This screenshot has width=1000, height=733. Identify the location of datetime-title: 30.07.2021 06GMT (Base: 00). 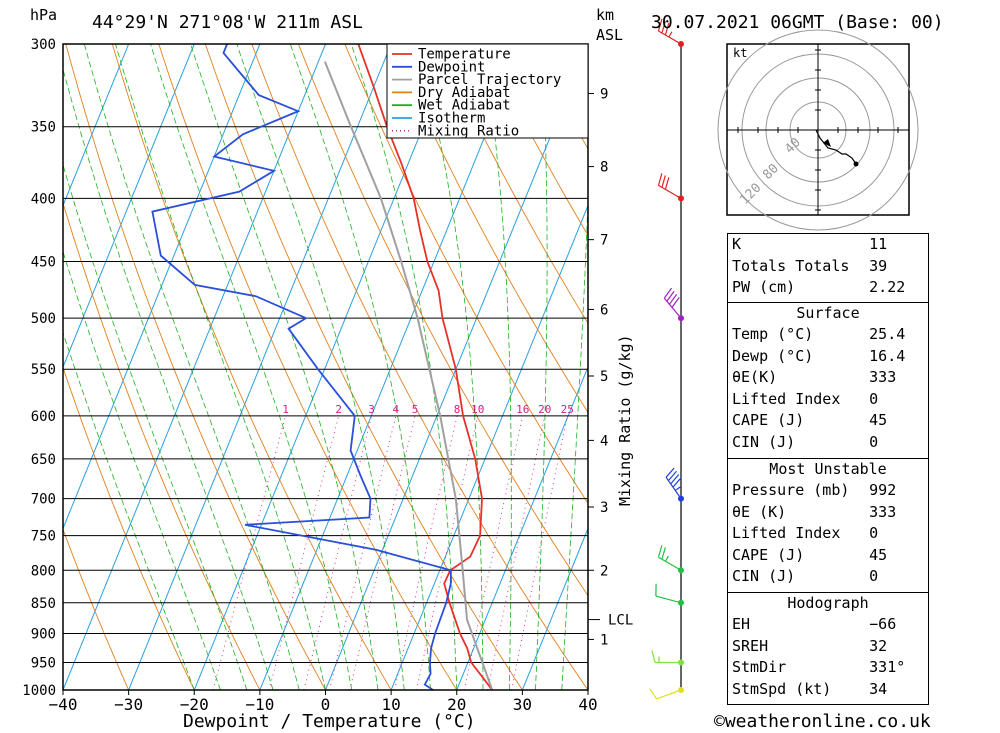
(797, 22).